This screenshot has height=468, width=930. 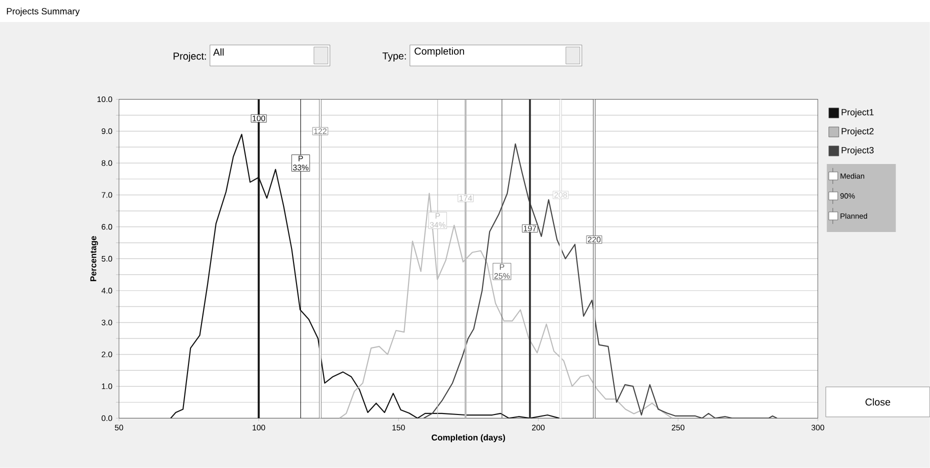 I want to click on y-tick-label: 5.0, so click(x=107, y=259).